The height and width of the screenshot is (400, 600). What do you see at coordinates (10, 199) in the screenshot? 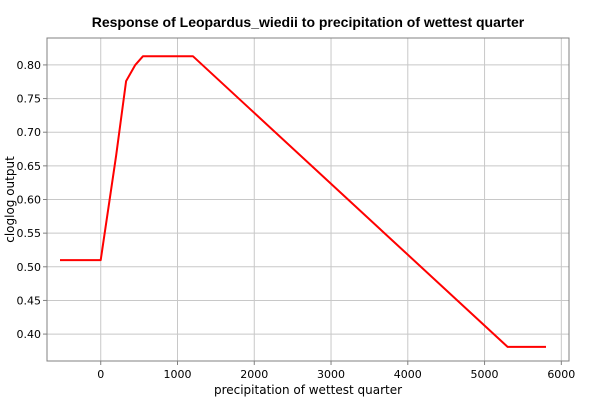
I see `y-axis-label: cloglog output` at bounding box center [10, 199].